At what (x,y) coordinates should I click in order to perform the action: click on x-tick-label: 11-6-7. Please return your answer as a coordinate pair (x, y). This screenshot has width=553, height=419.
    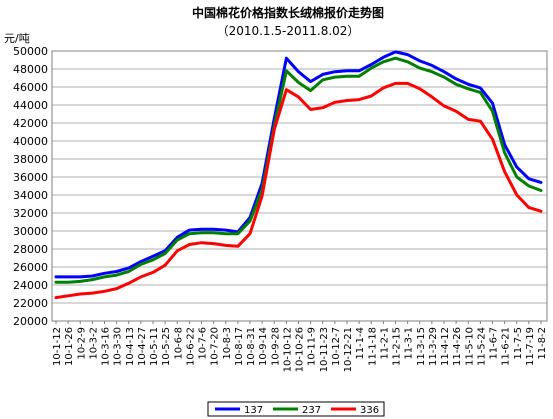
    Looking at the image, I should click on (494, 343).